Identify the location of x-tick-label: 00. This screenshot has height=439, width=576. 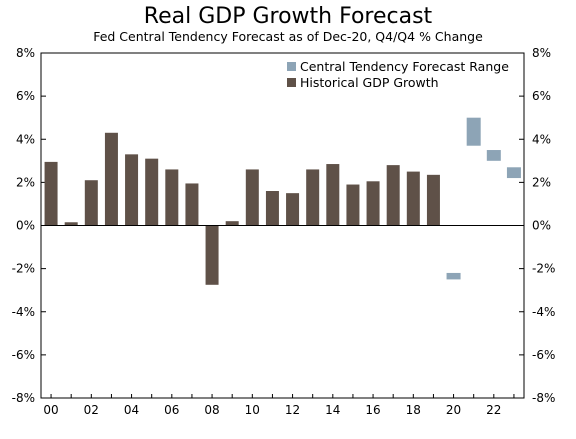
(50, 410).